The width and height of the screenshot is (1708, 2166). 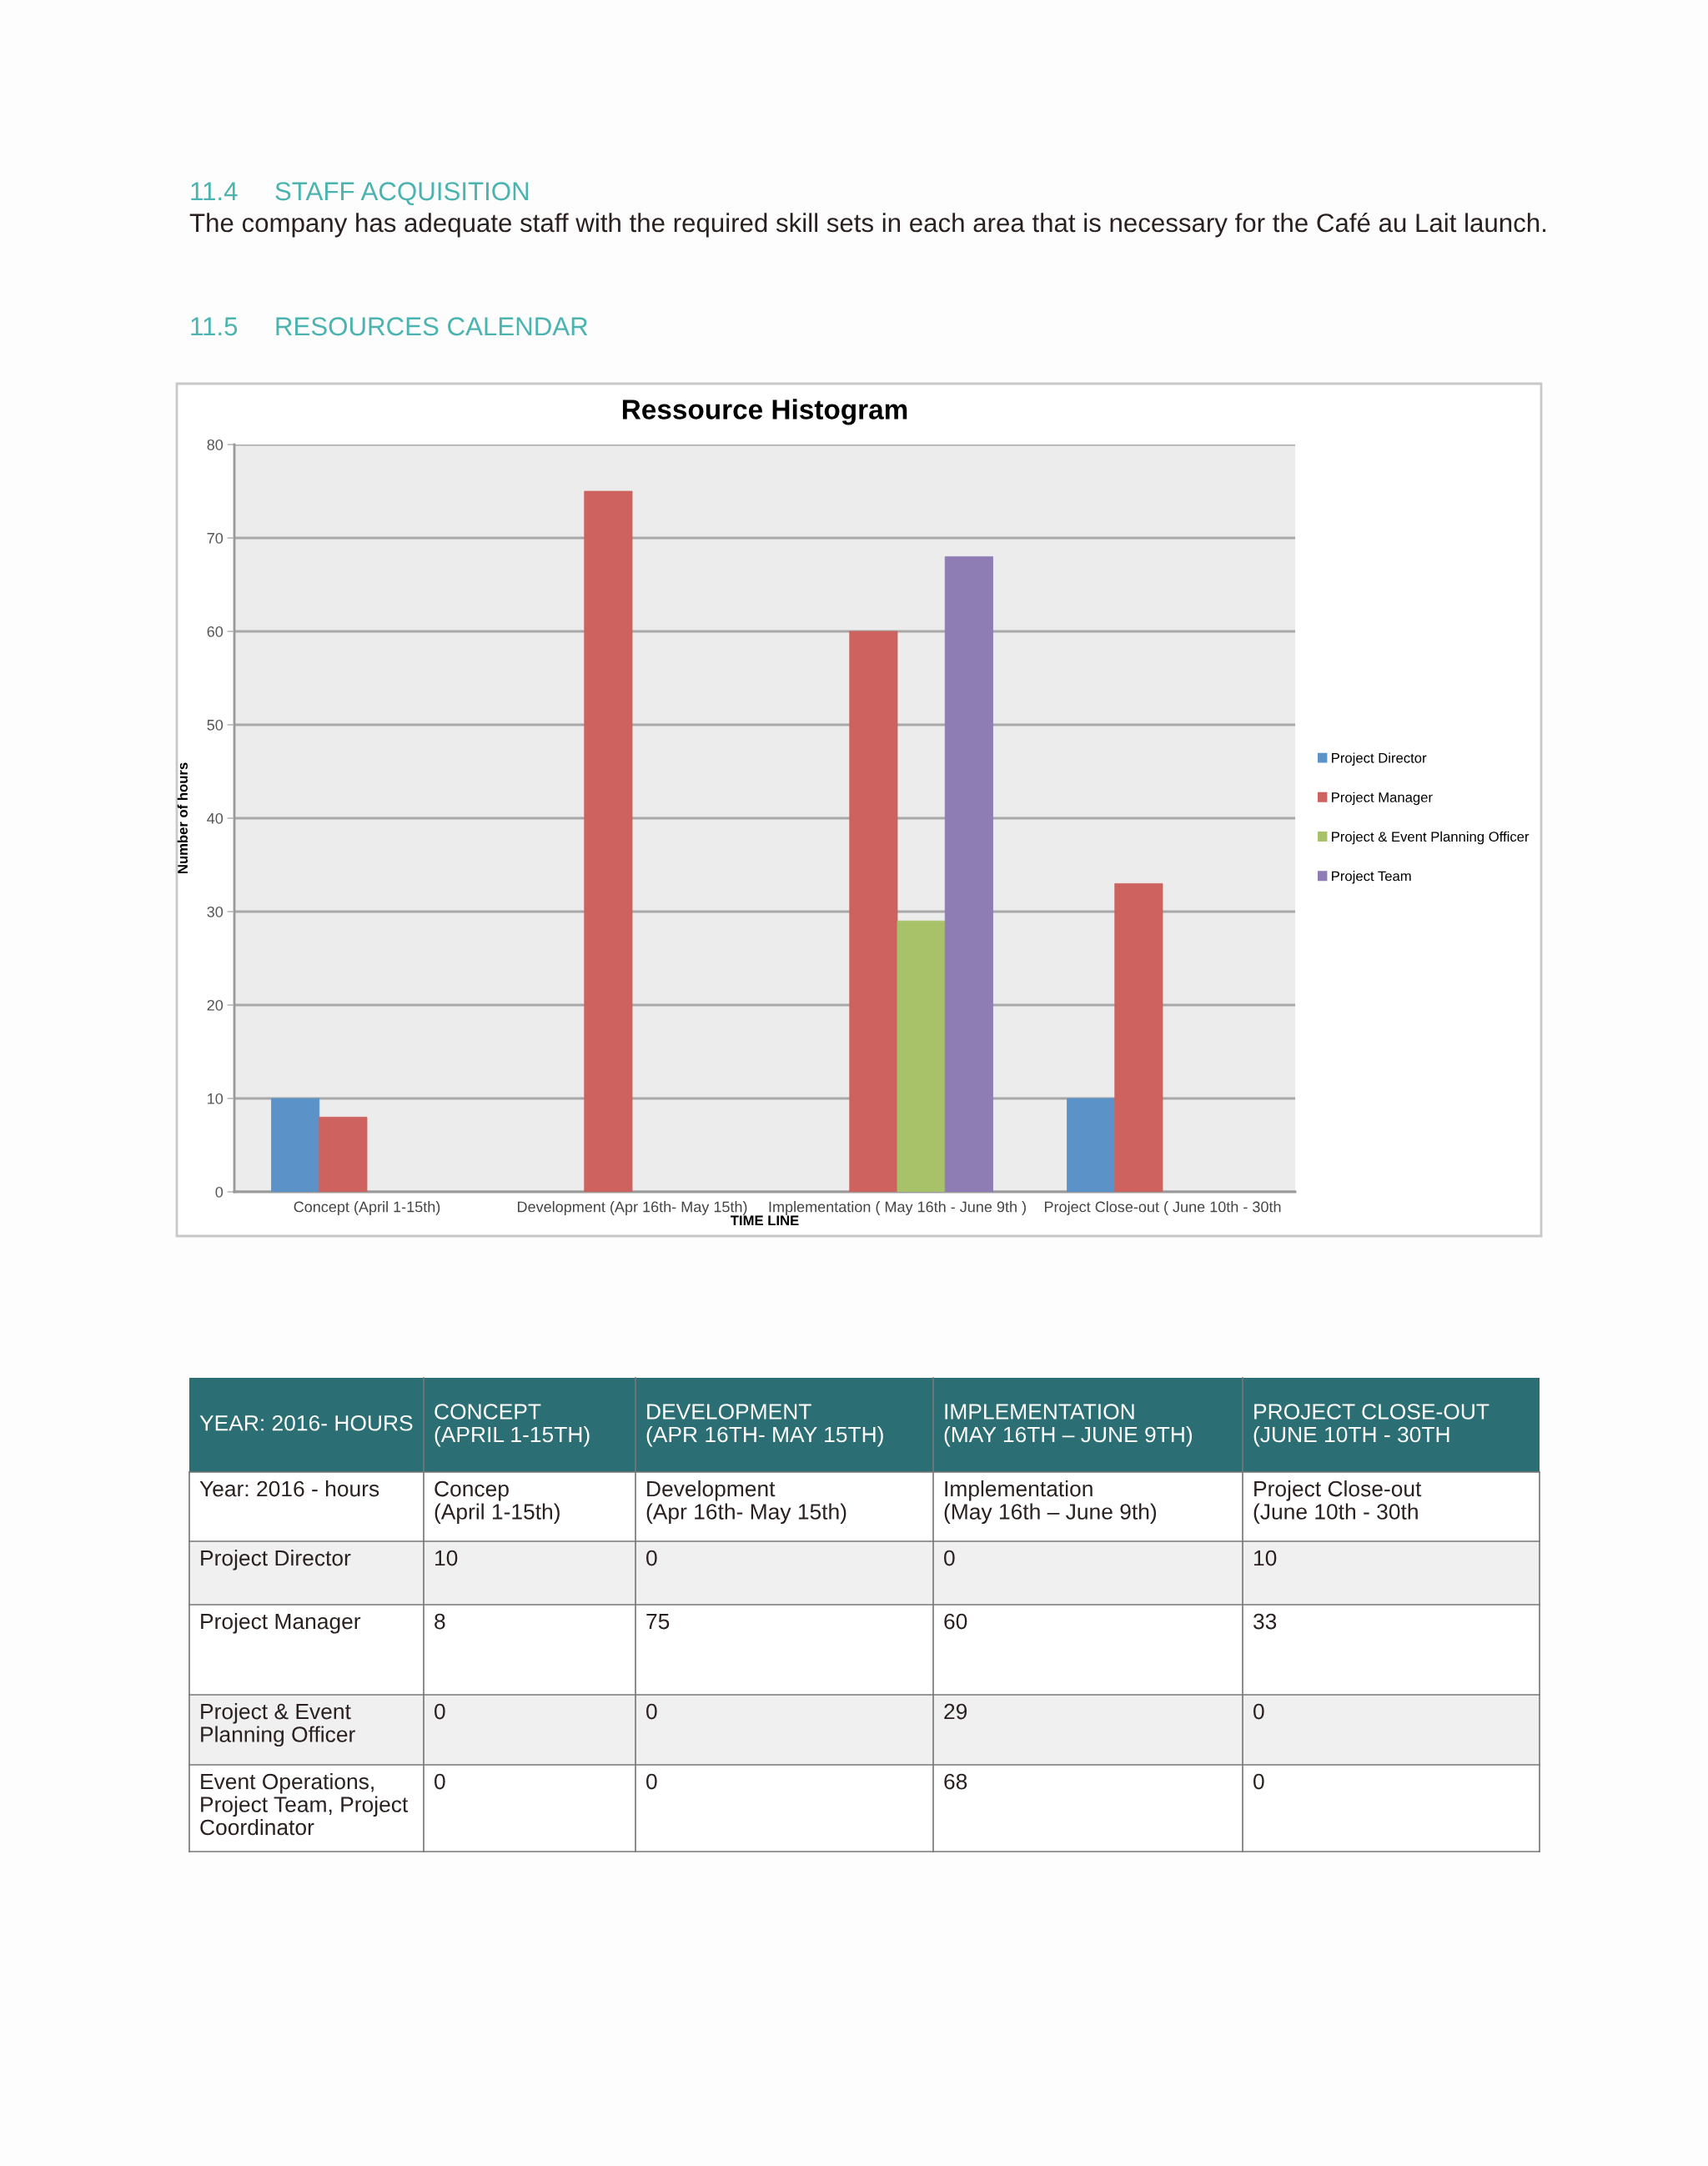 I want to click on text: DEVELOPMENT (APR 16TH- MAY 15TH), so click(x=764, y=1425).